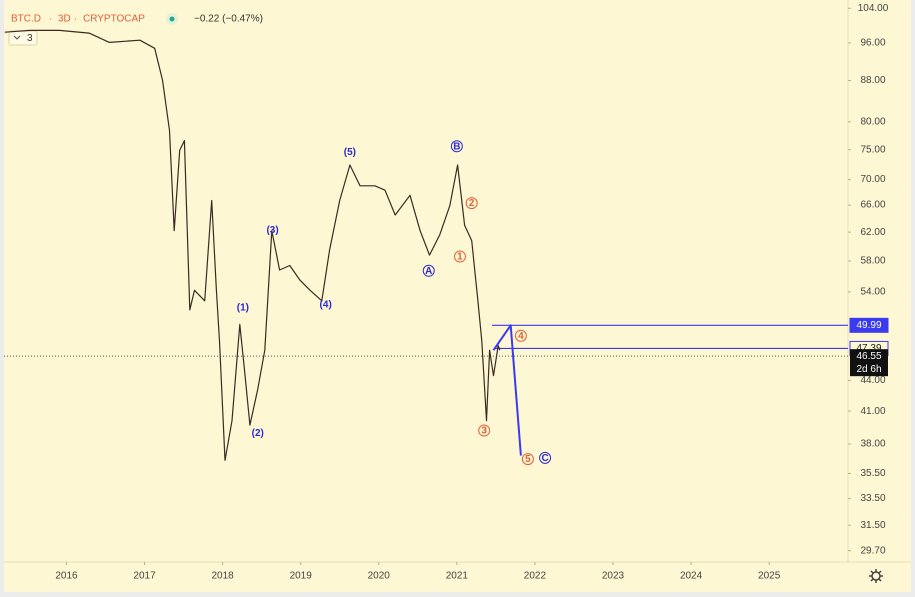  Describe the element at coordinates (135, 29) in the screenshot. I see `header: BTC.D · 3D · CRYPTOCAP −0.22 (−0.47%) 3` at that location.